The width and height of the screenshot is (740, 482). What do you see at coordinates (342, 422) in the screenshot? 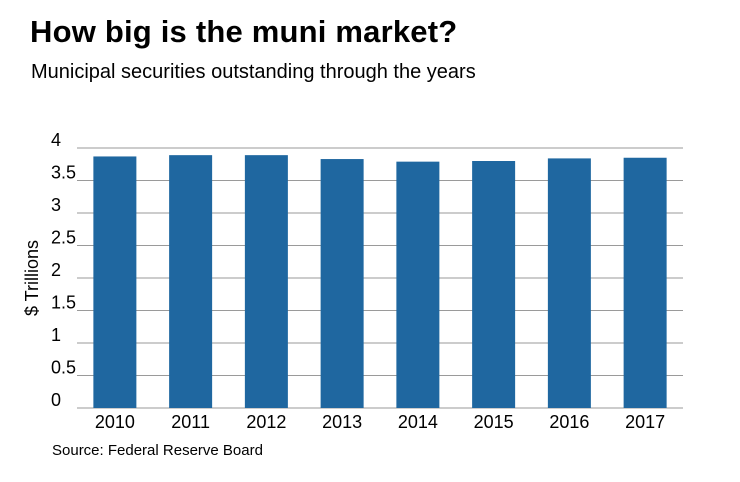
I see `x-tick-label: 2013` at bounding box center [342, 422].